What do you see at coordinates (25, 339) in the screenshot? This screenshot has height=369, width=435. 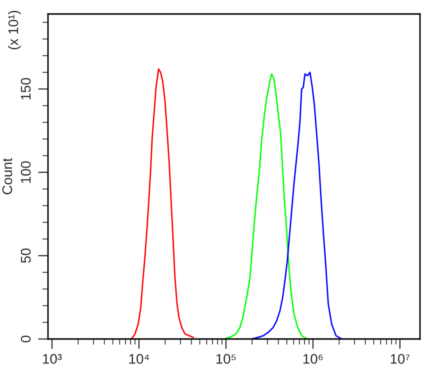 I see `y-tick-label: 0` at bounding box center [25, 339].